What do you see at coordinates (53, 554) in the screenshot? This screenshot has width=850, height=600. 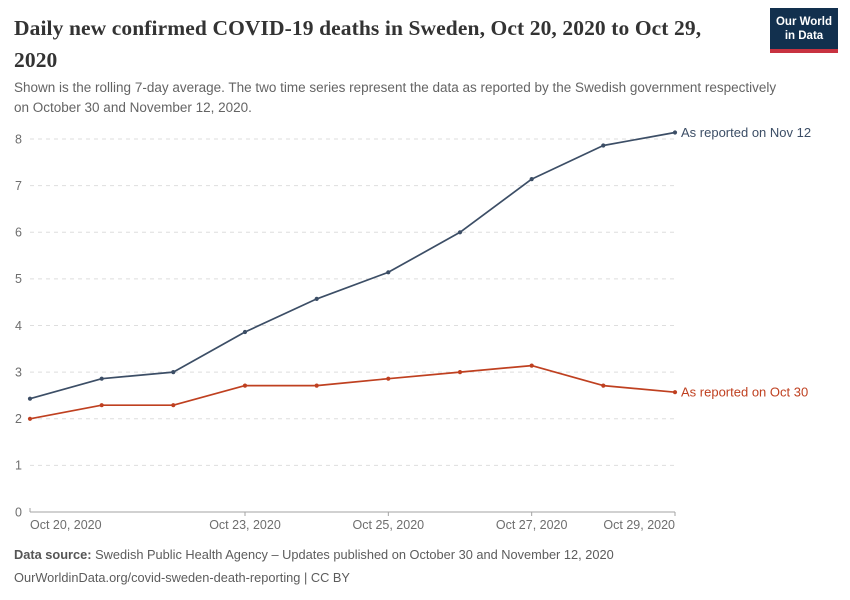 I see `data-source-label: Data source:` at bounding box center [53, 554].